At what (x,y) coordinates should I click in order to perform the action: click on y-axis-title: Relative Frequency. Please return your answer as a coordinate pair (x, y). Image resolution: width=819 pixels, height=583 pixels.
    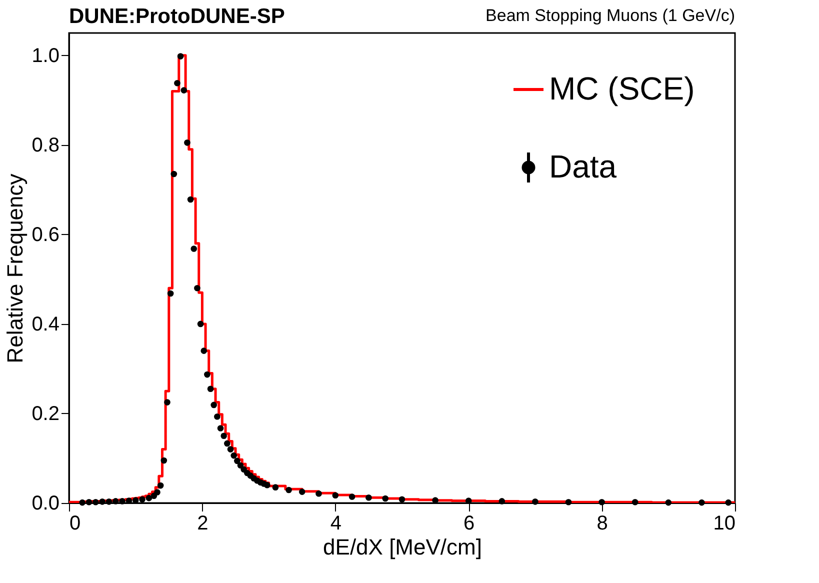
    Looking at the image, I should click on (15, 269).